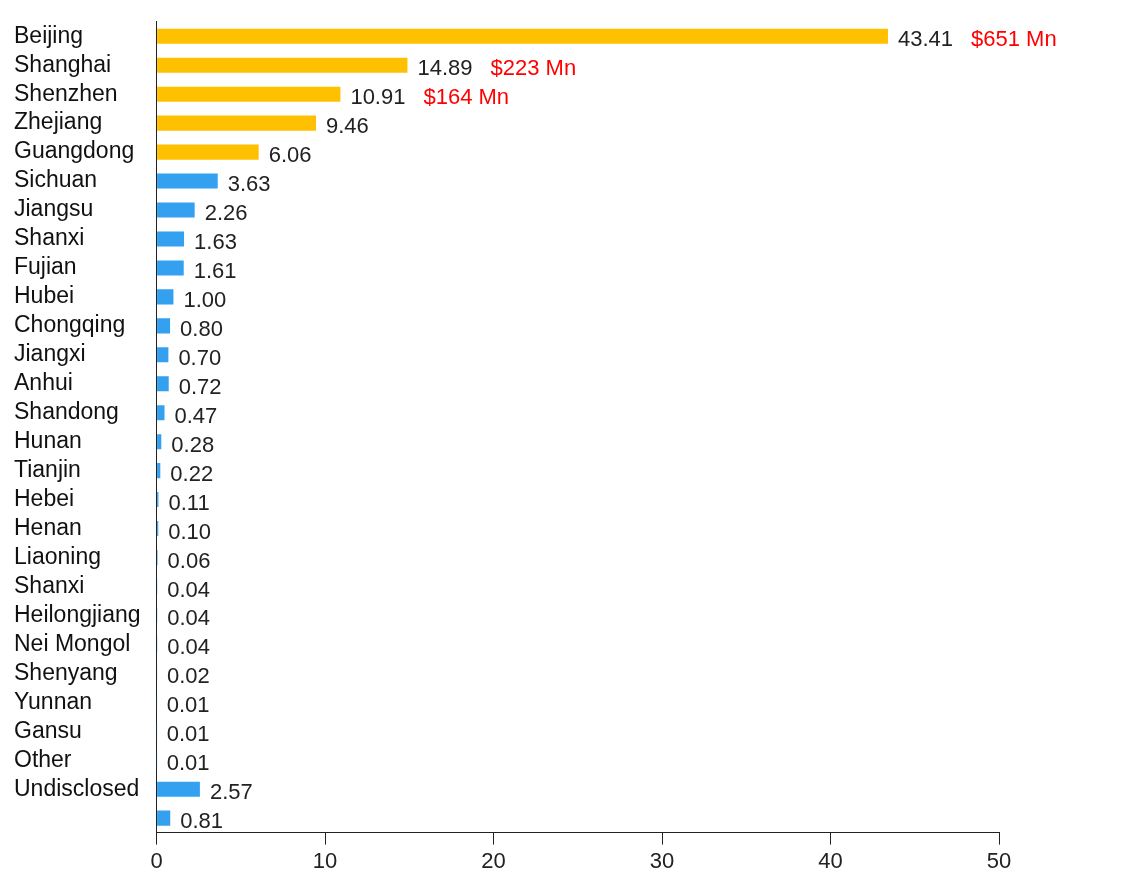 The width and height of the screenshot is (1129, 889). What do you see at coordinates (193, 444) in the screenshot?
I see `data-label: 0.28` at bounding box center [193, 444].